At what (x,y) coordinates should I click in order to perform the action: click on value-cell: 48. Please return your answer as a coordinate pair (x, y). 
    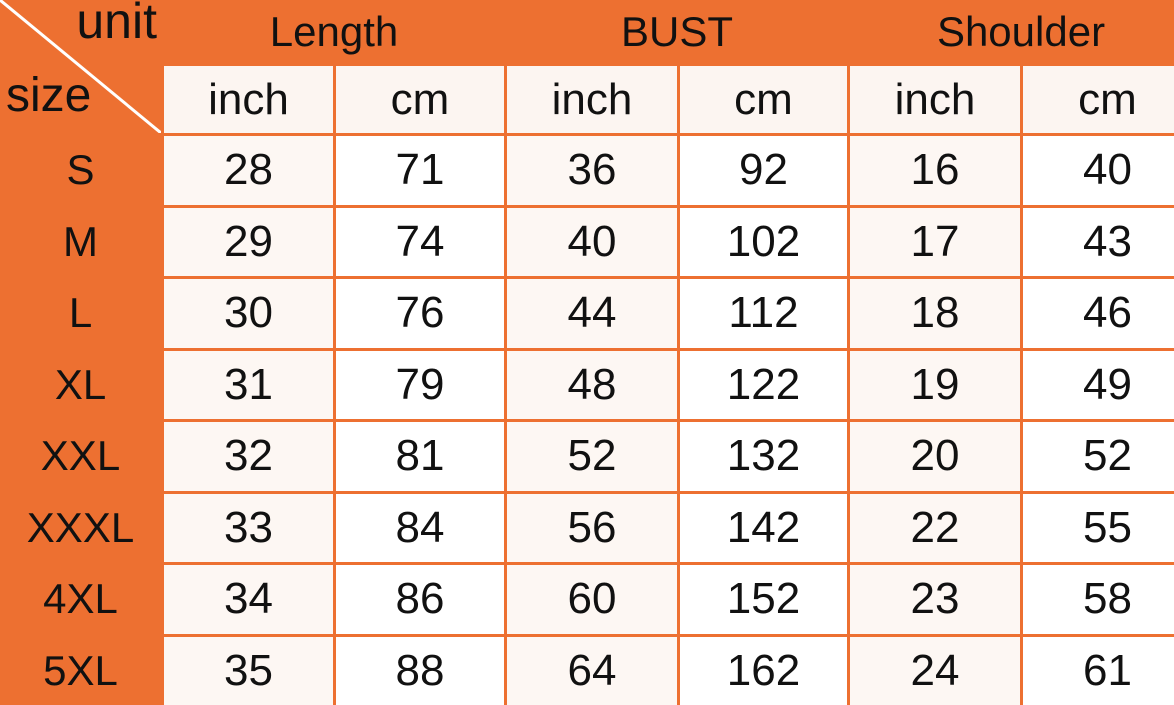
    Looking at the image, I should click on (592, 385).